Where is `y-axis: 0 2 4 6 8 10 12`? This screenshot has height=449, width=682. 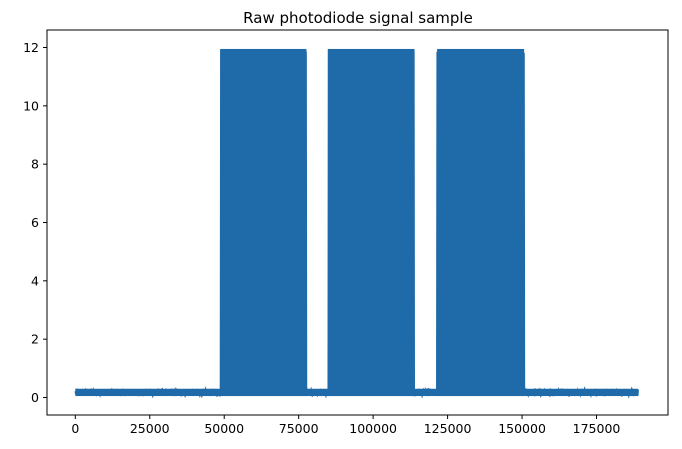
y-axis: 0 2 4 6 8 10 12 is located at coordinates (35, 222).